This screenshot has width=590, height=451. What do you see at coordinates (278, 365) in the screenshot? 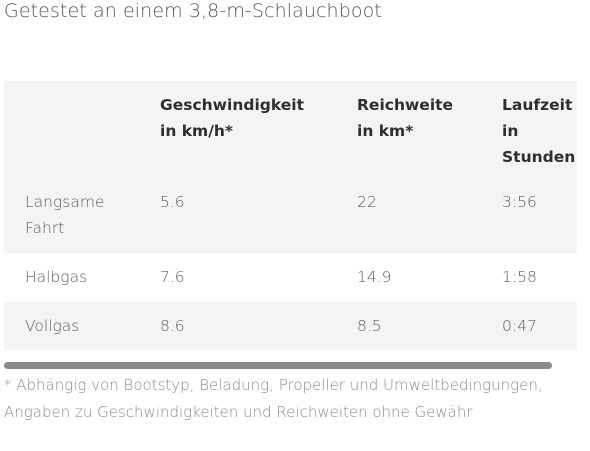
I see `scrollbar-thumb` at bounding box center [278, 365].